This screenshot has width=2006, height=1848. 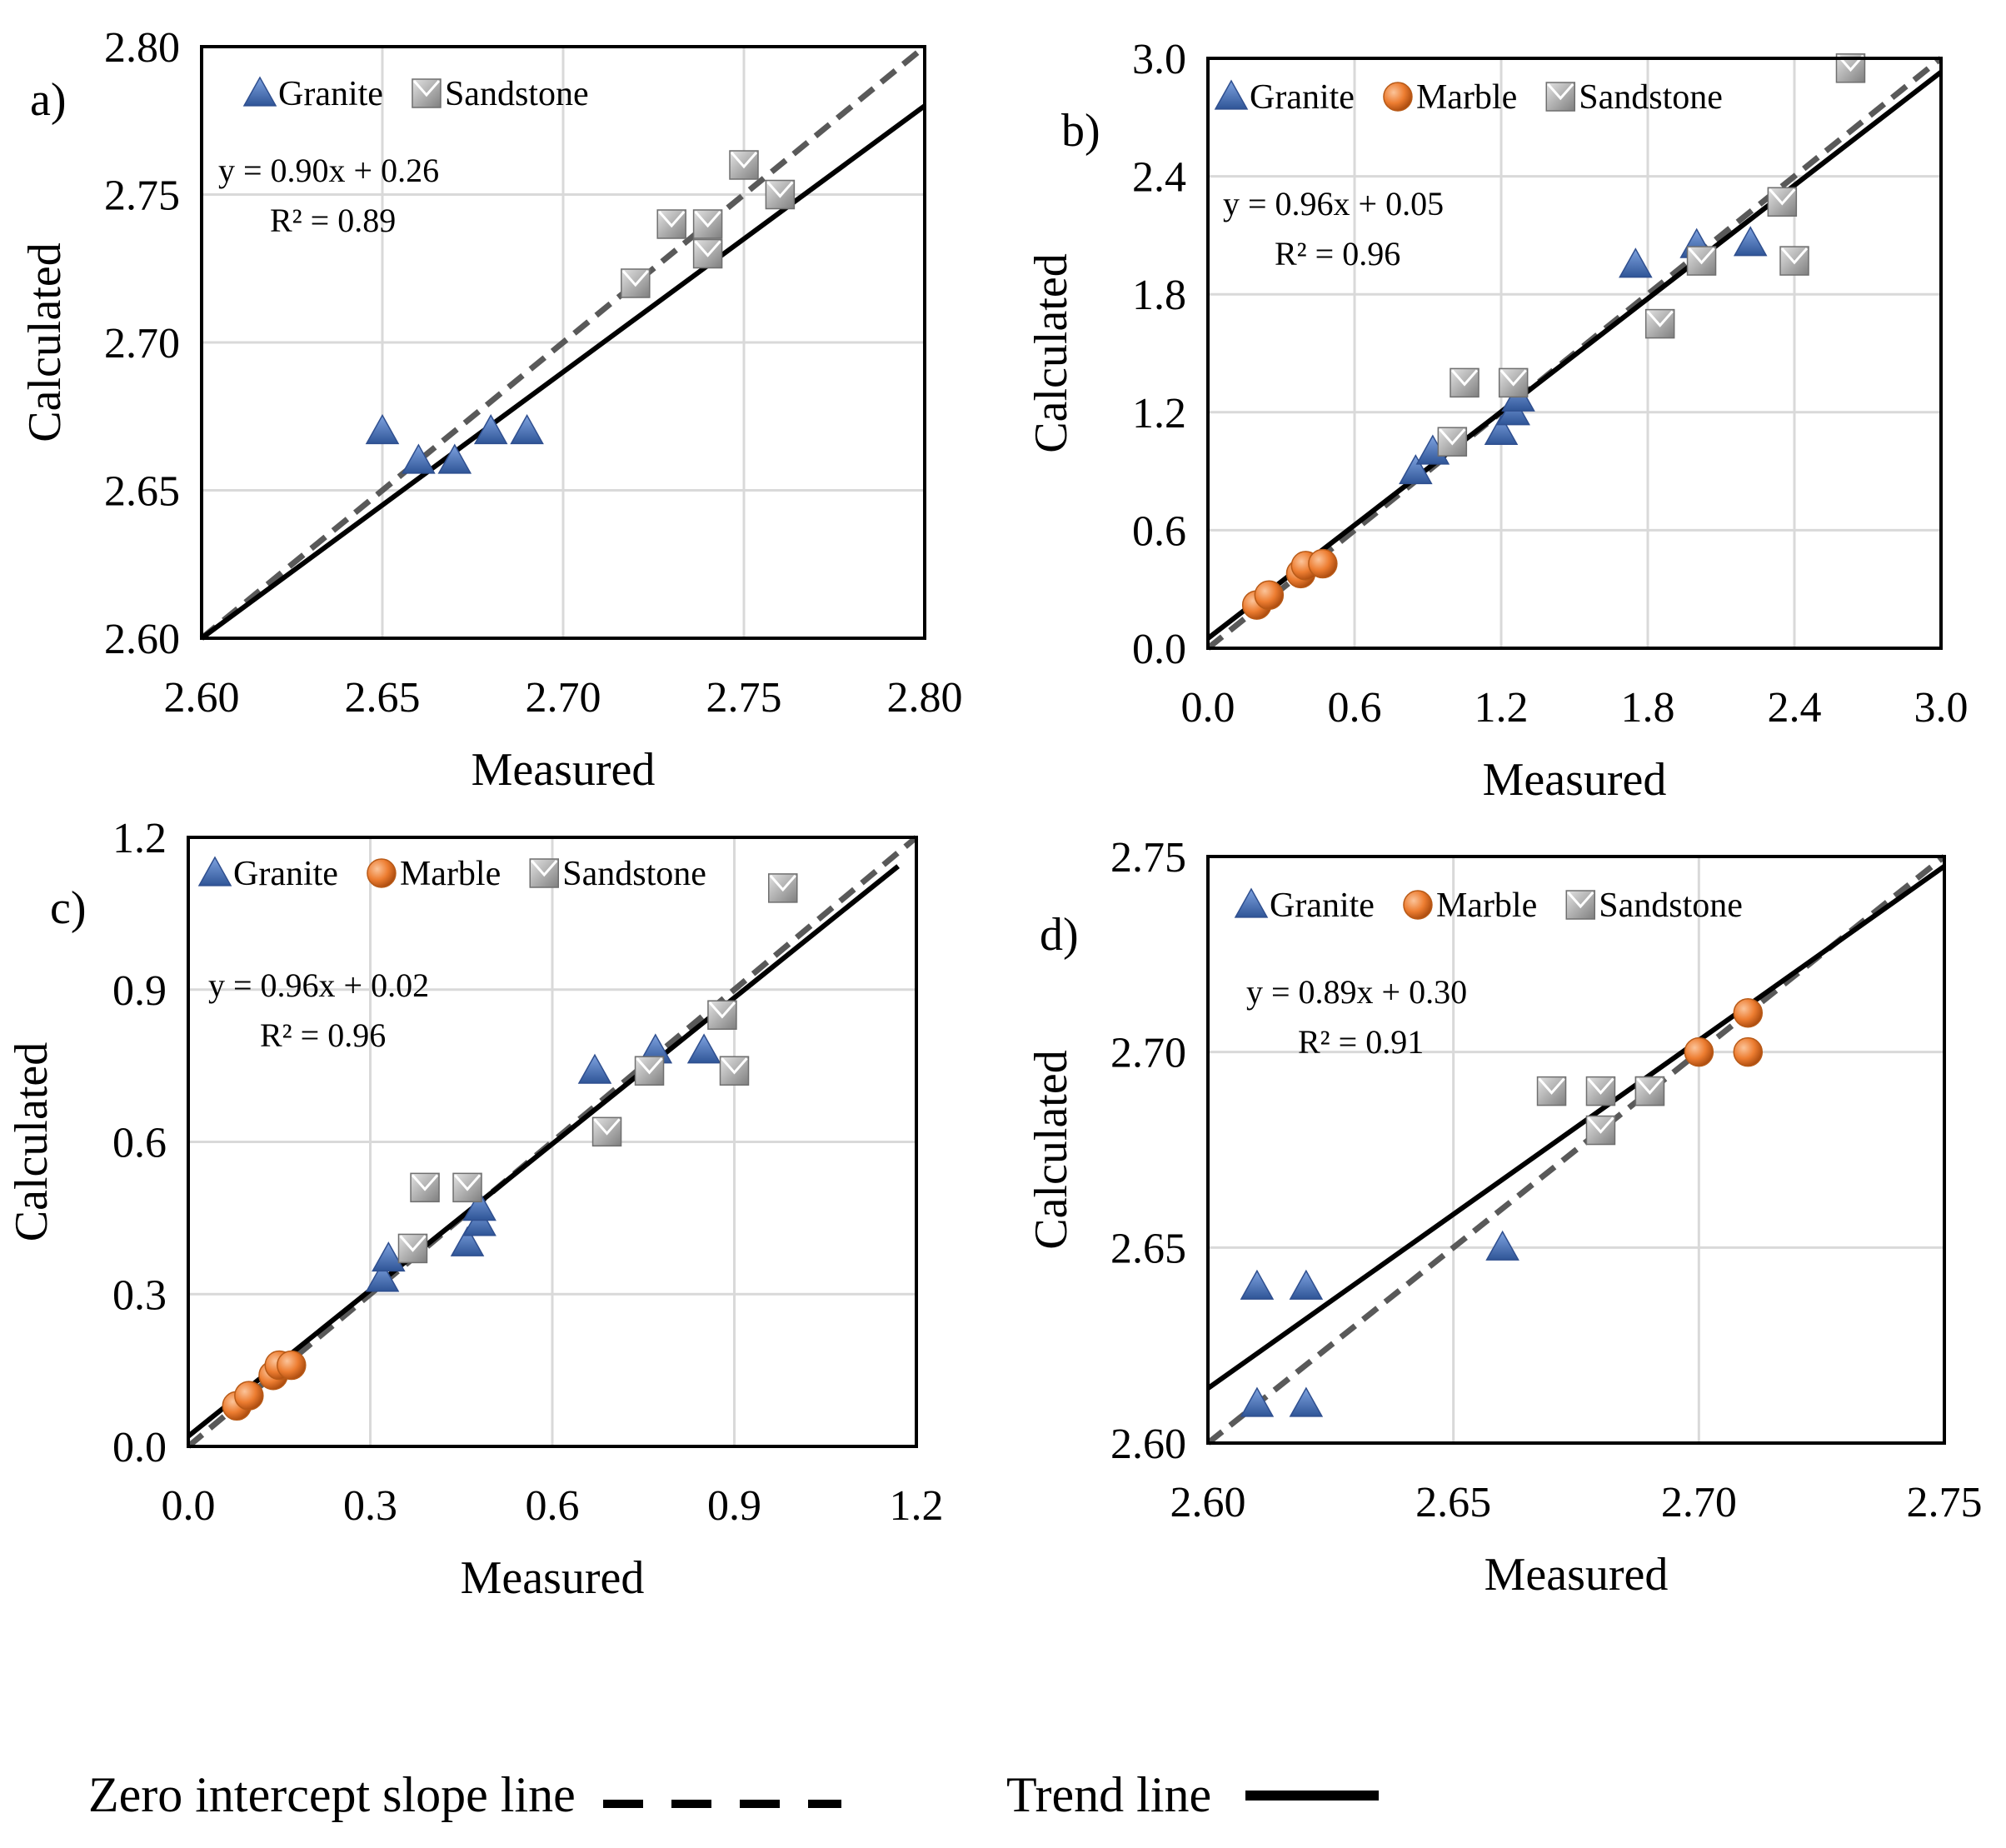 What do you see at coordinates (734, 1506) in the screenshot?
I see `x-tick-label: 0.9` at bounding box center [734, 1506].